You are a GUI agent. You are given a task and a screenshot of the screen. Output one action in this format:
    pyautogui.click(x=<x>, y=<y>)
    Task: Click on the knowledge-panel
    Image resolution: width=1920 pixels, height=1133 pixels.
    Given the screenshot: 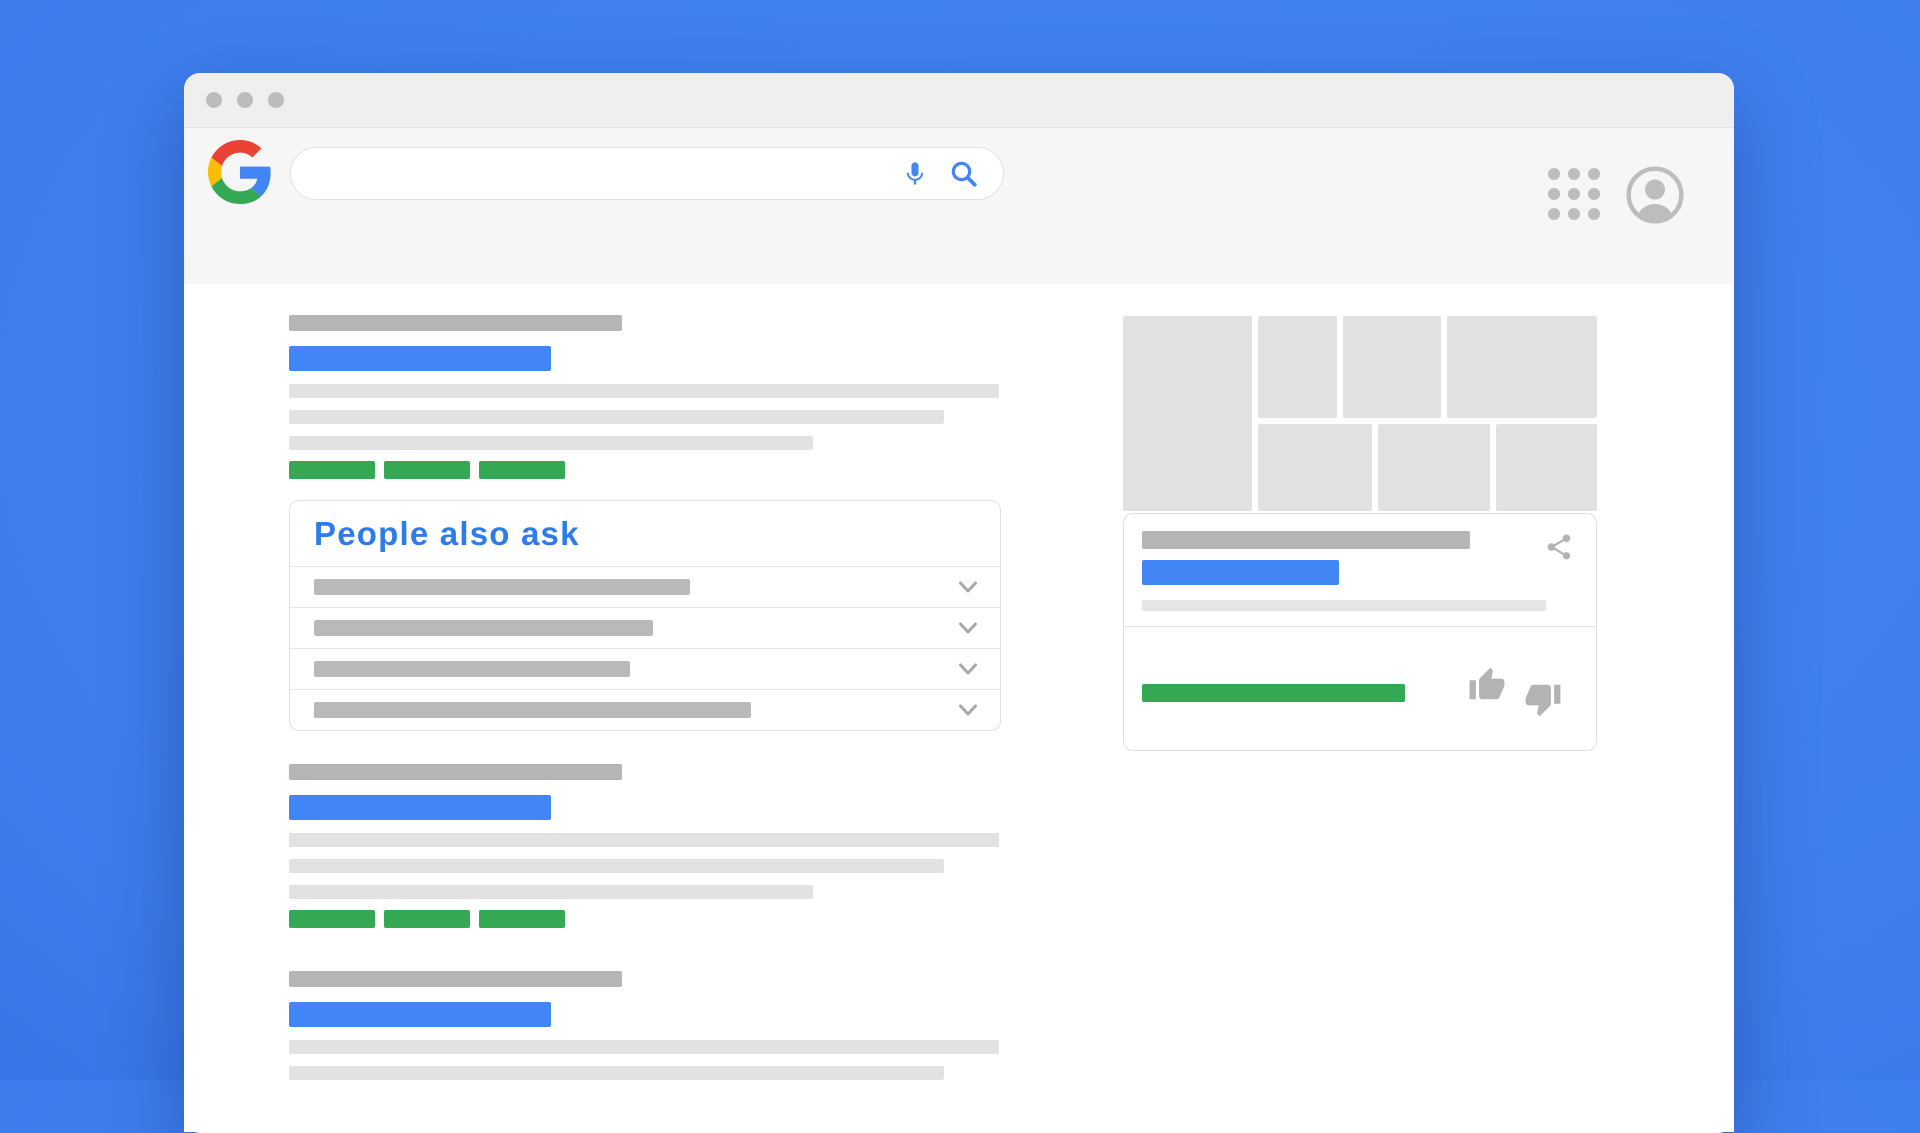 What is the action you would take?
    pyautogui.click(x=1360, y=533)
    